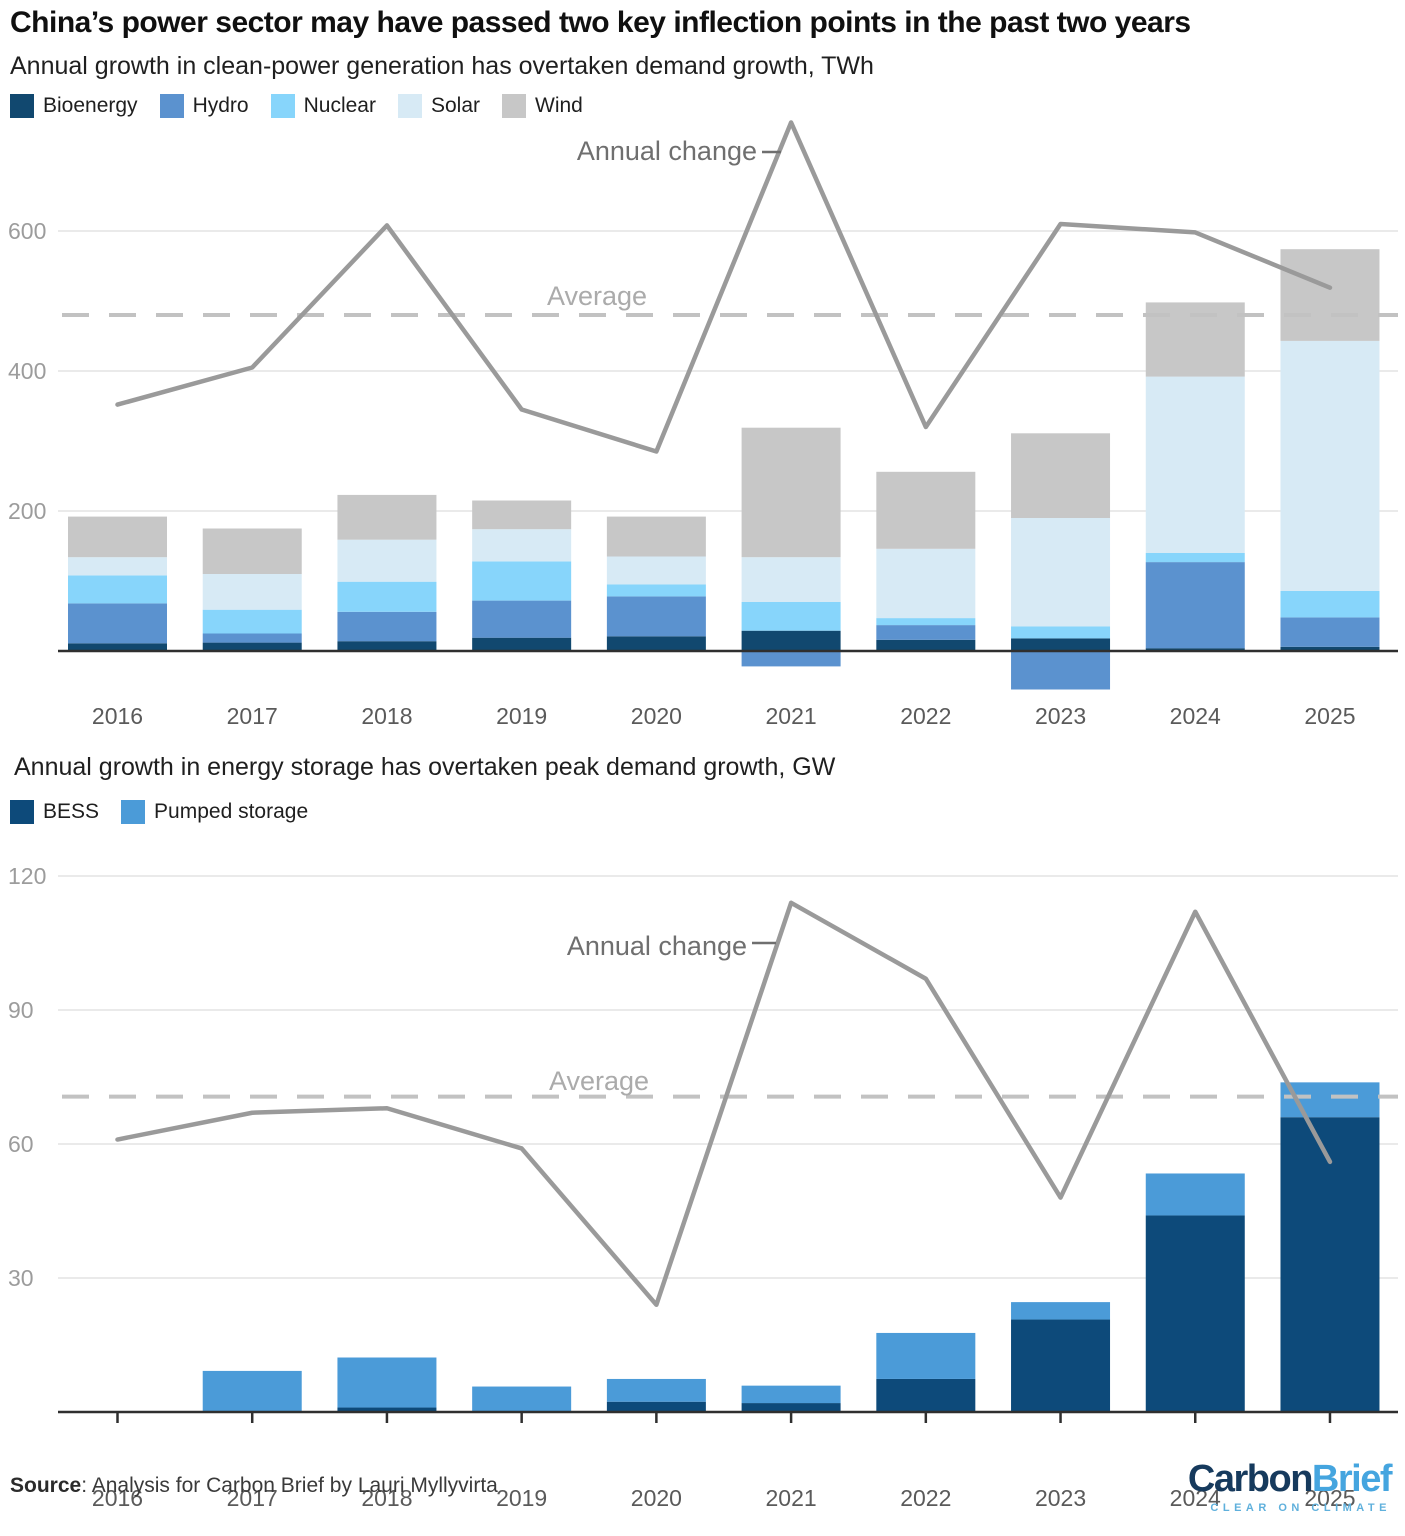 Image resolution: width=1405 pixels, height=1536 pixels. I want to click on svg-text: 2018, so click(386, 1498).